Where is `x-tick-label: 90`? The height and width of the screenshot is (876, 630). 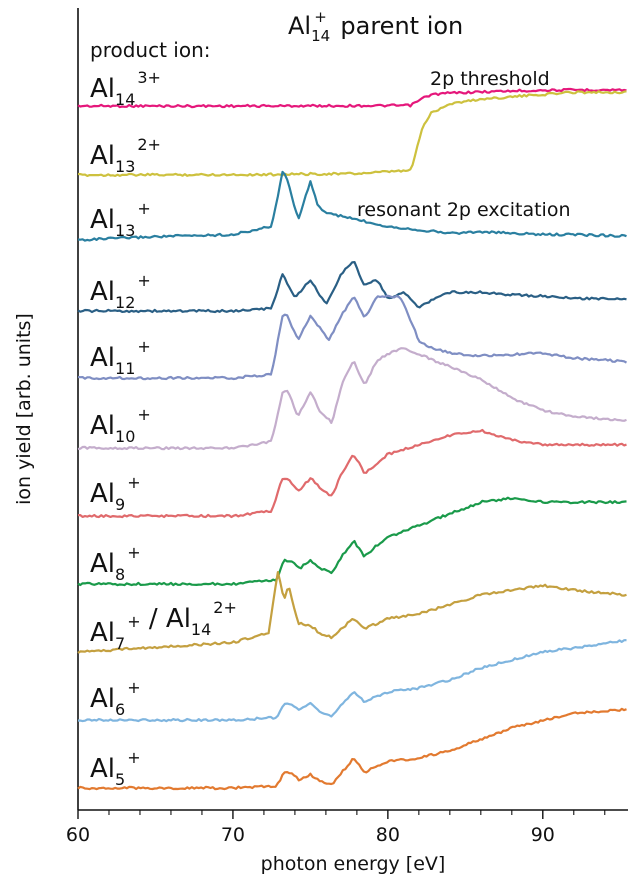 x-tick-label: 90 is located at coordinates (543, 835).